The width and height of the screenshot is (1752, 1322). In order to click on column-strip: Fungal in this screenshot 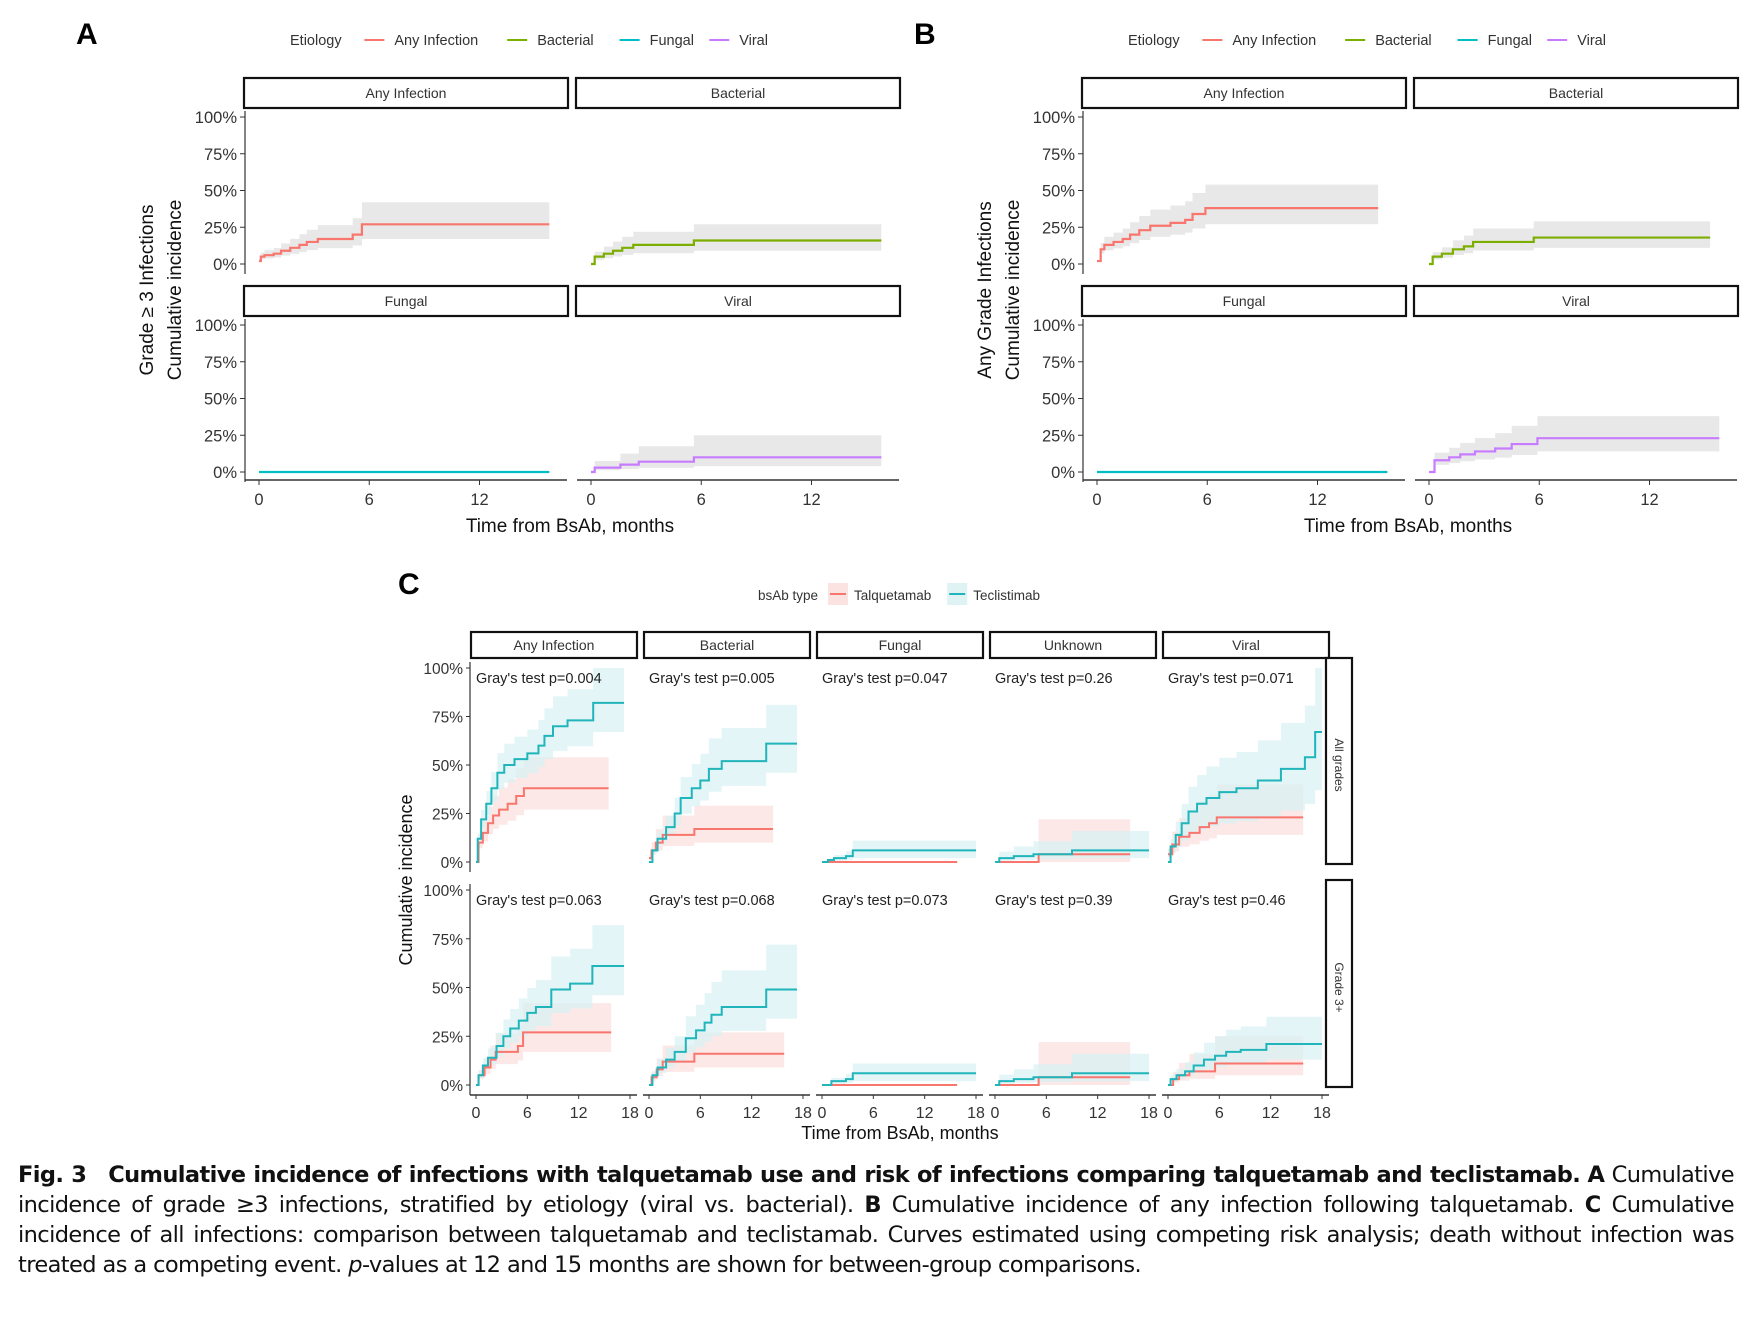, I will do `click(900, 645)`.